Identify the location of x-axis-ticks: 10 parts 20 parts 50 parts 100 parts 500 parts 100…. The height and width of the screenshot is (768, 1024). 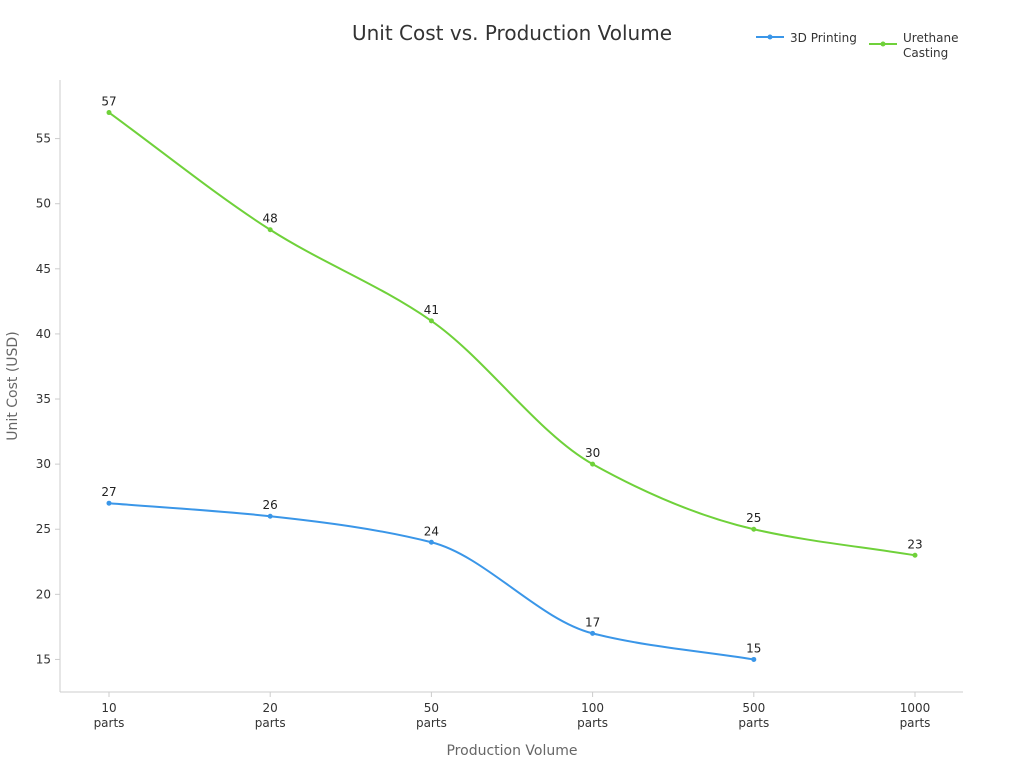
(512, 711).